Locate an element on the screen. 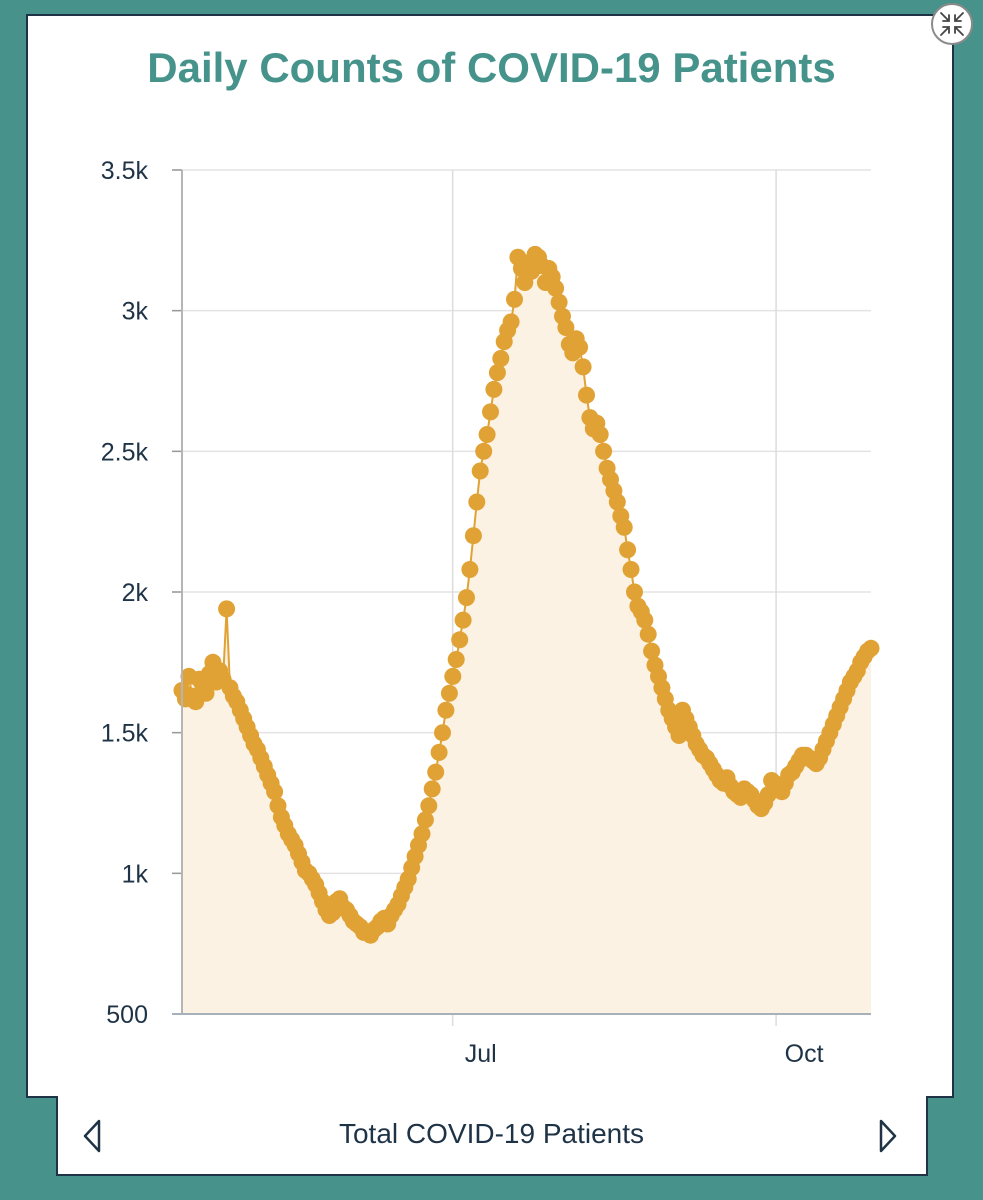  chevron-left-icon is located at coordinates (92, 1136).